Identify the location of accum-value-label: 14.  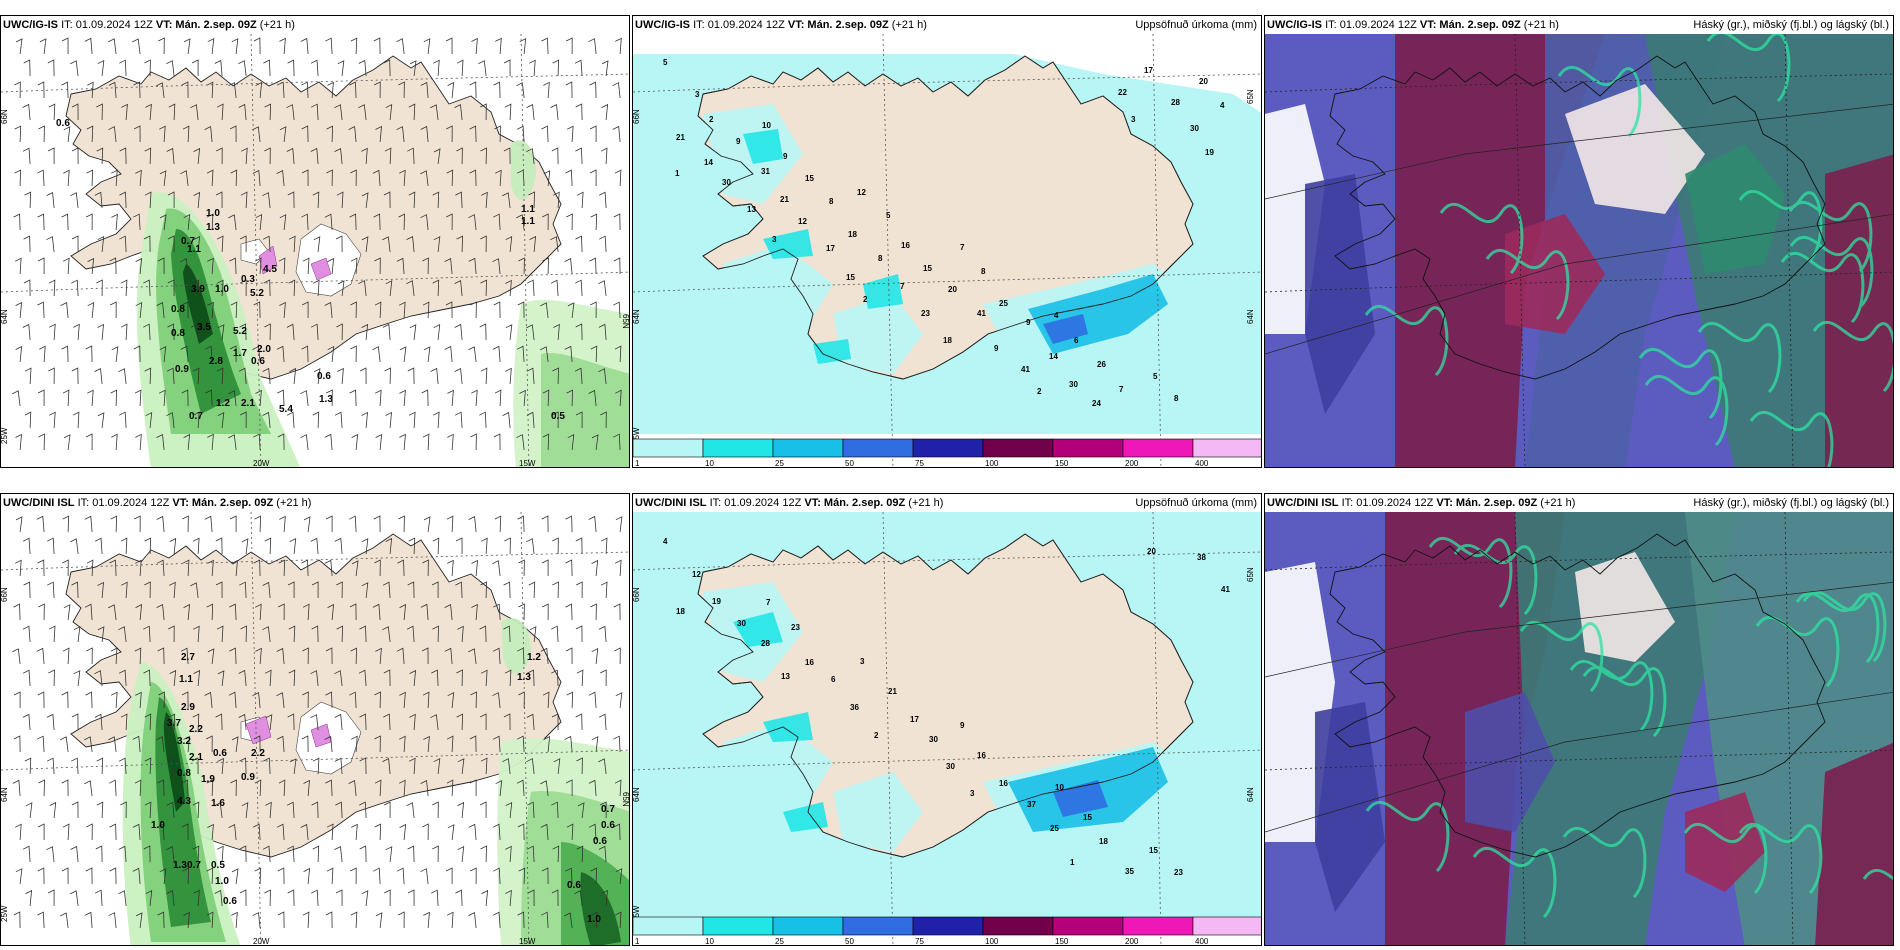
(708, 162).